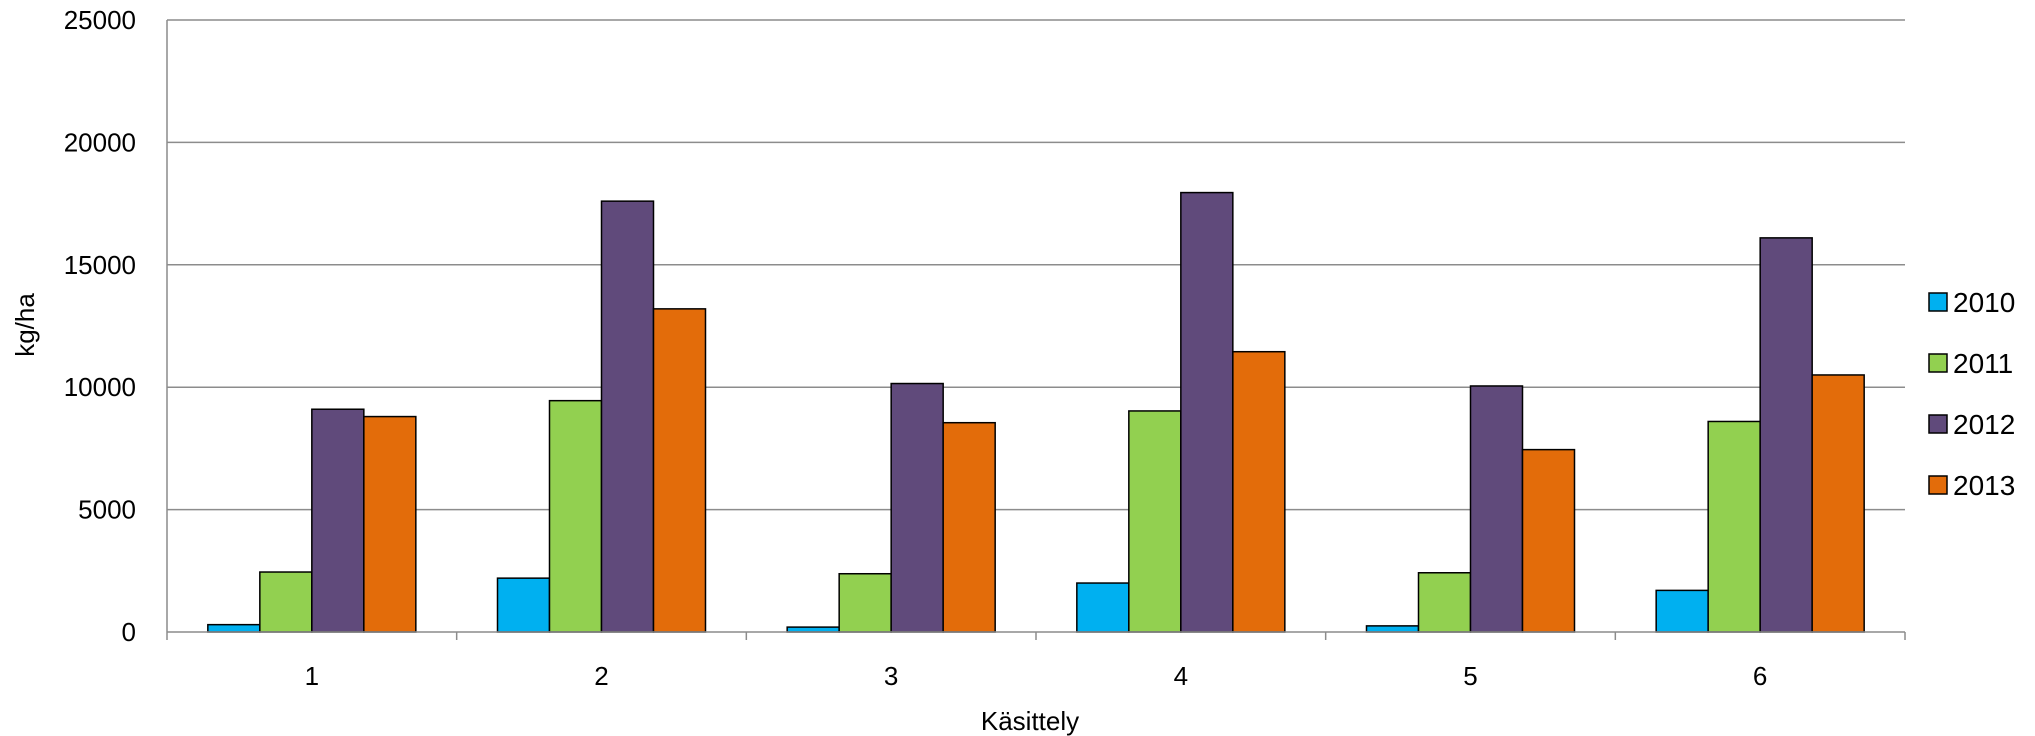  I want to click on legend-label-2011: 2011, so click(1983, 363).